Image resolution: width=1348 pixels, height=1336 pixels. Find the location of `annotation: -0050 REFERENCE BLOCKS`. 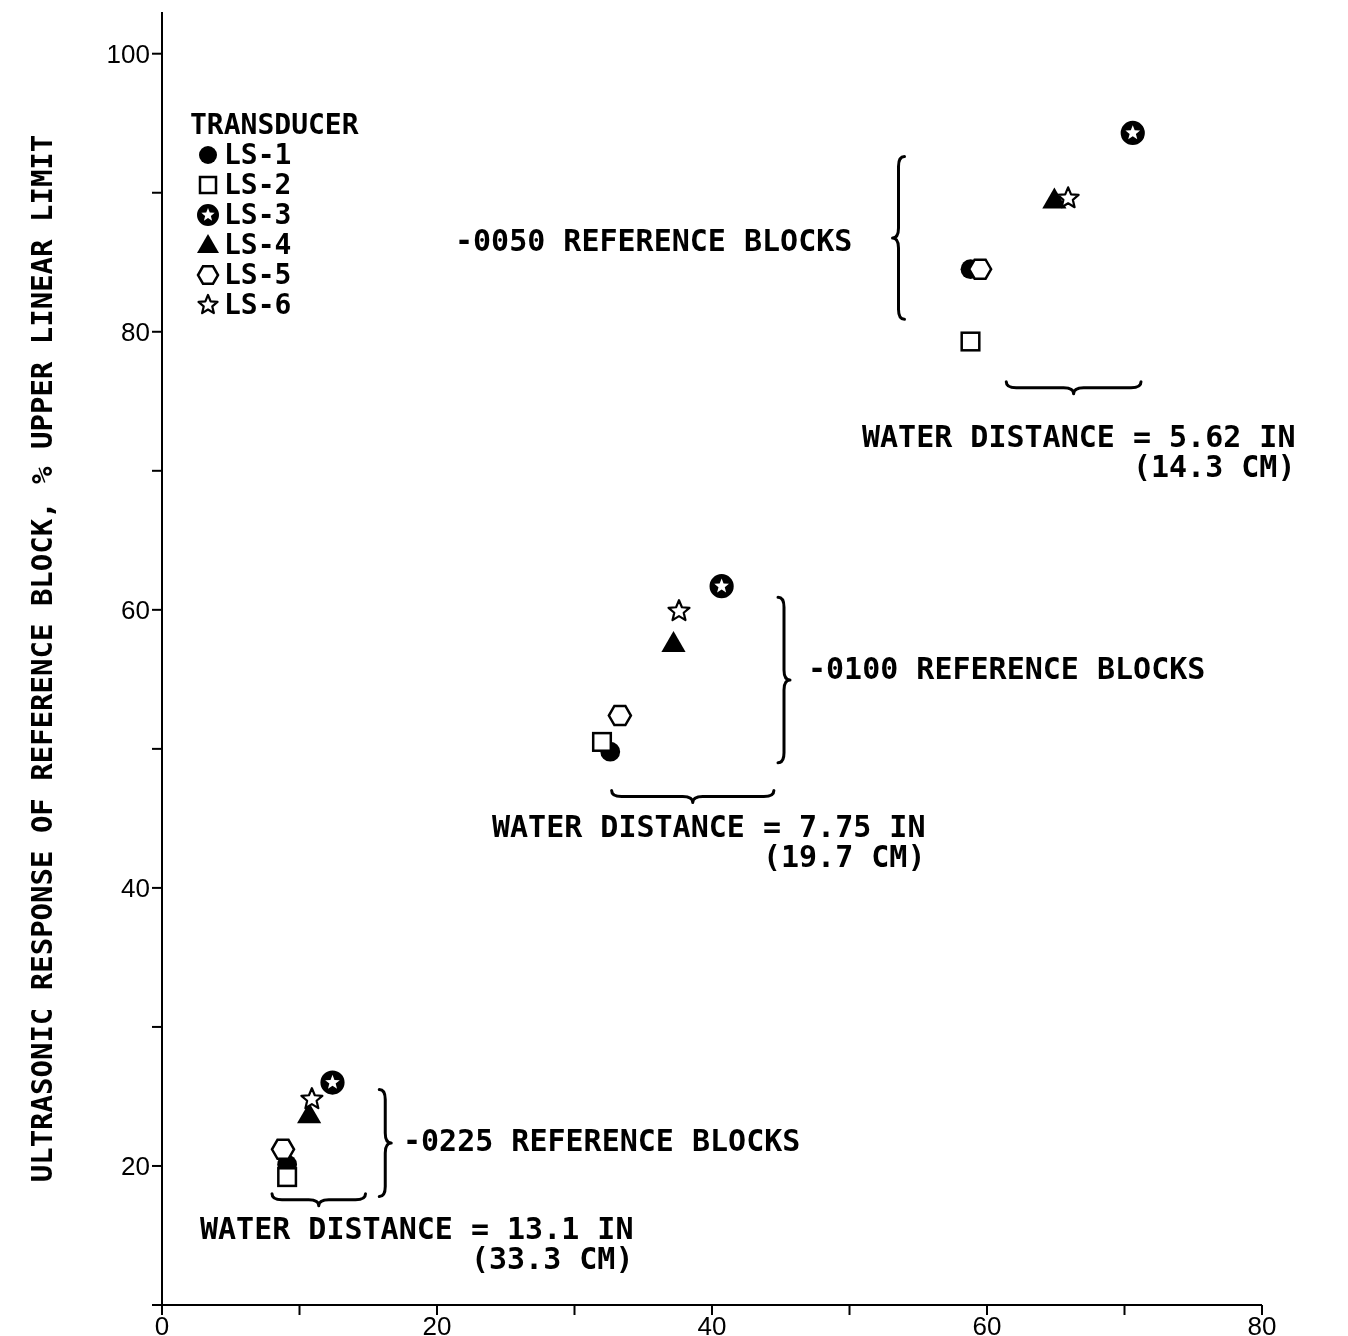

annotation: -0050 REFERENCE BLOCKS is located at coordinates (654, 240).